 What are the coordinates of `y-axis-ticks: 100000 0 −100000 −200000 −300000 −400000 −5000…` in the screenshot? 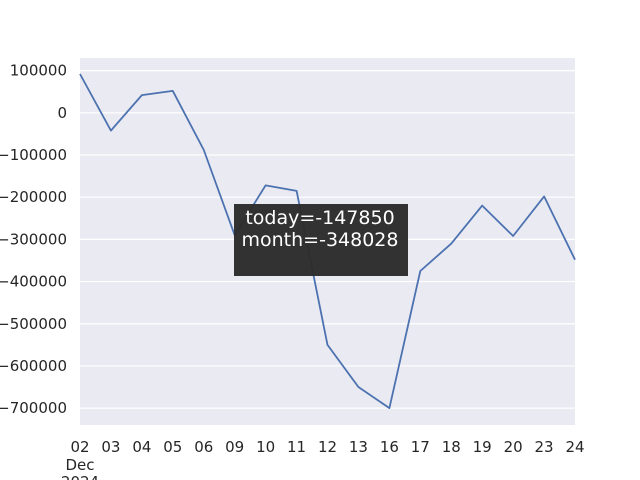 It's located at (33, 239).